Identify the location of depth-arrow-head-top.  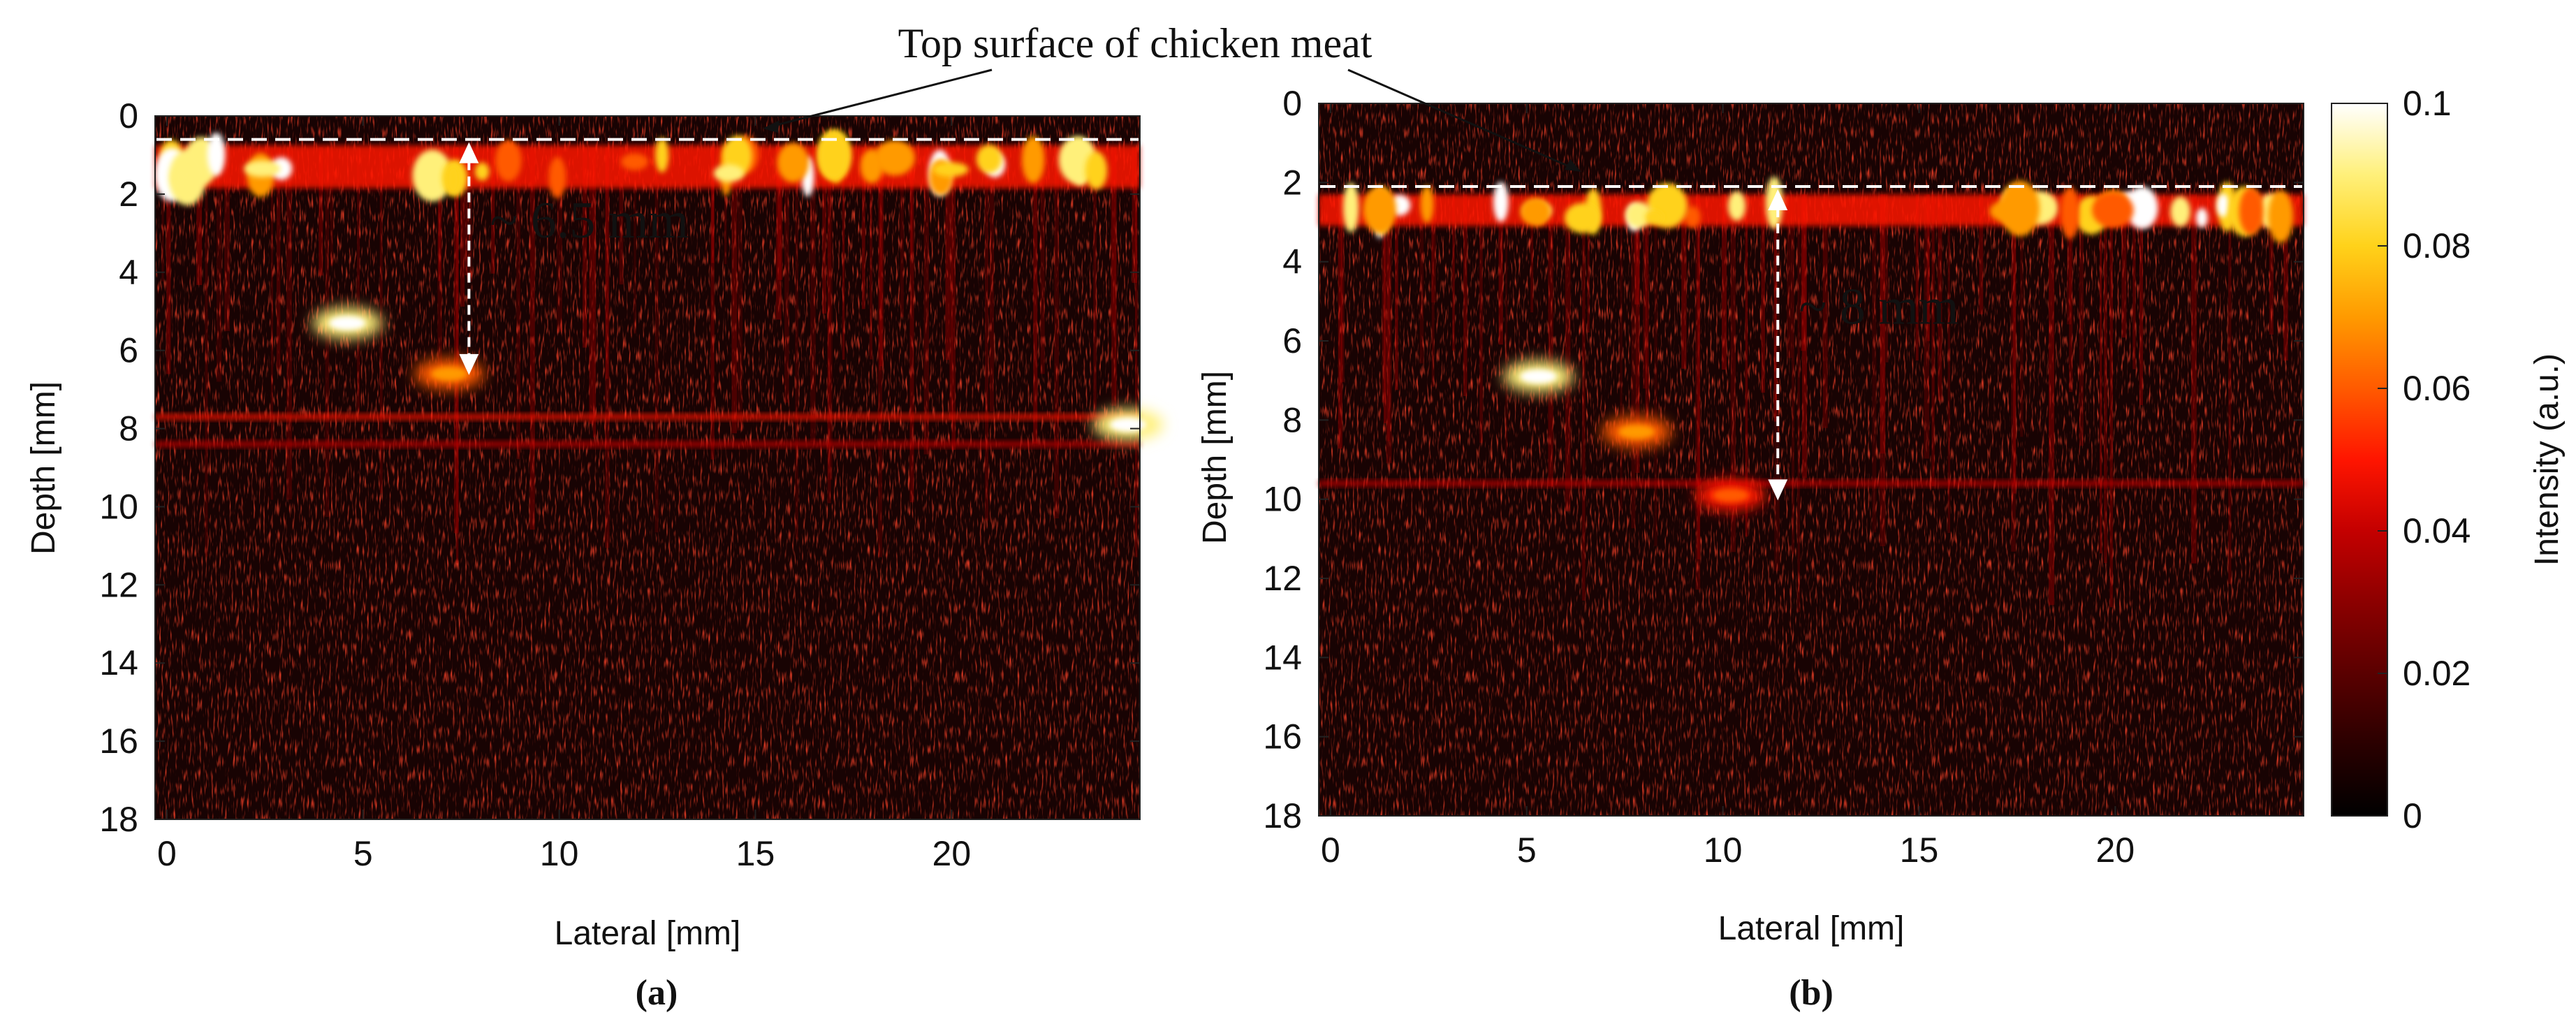
(1778, 200).